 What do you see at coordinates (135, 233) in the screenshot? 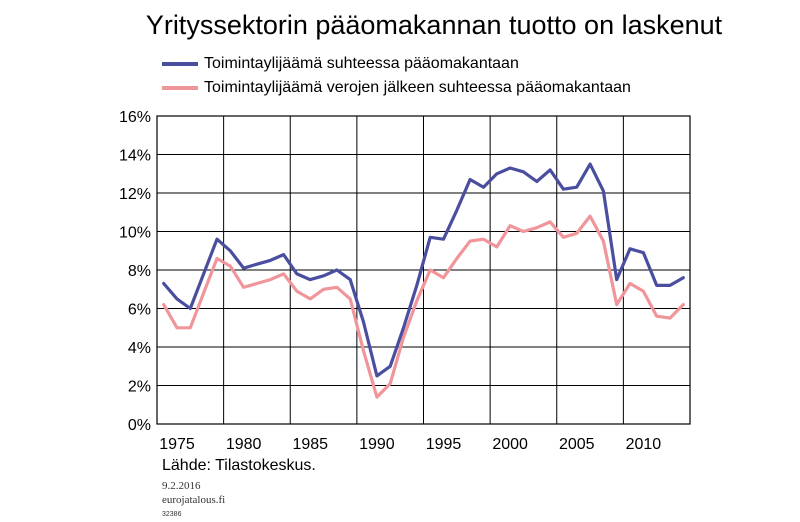
I see `y-tick-label: 10%` at bounding box center [135, 233].